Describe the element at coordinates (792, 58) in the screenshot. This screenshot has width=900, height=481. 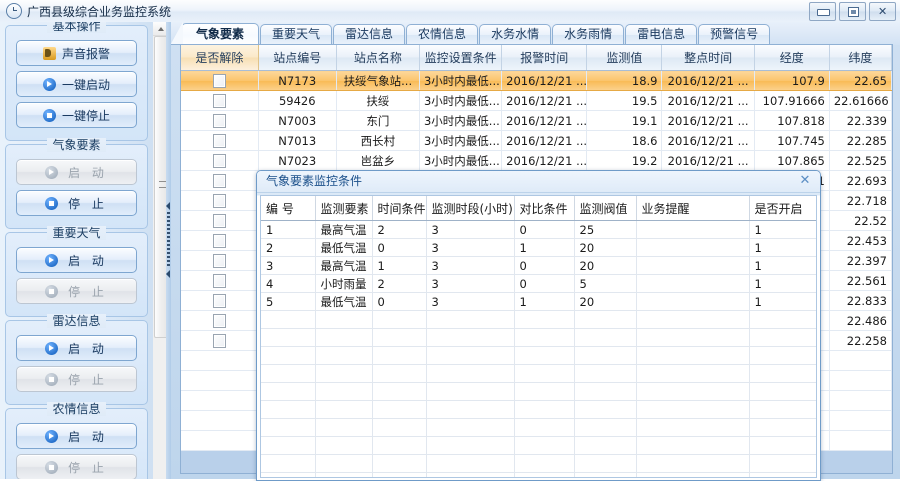
I see `column-header: 经度` at that location.